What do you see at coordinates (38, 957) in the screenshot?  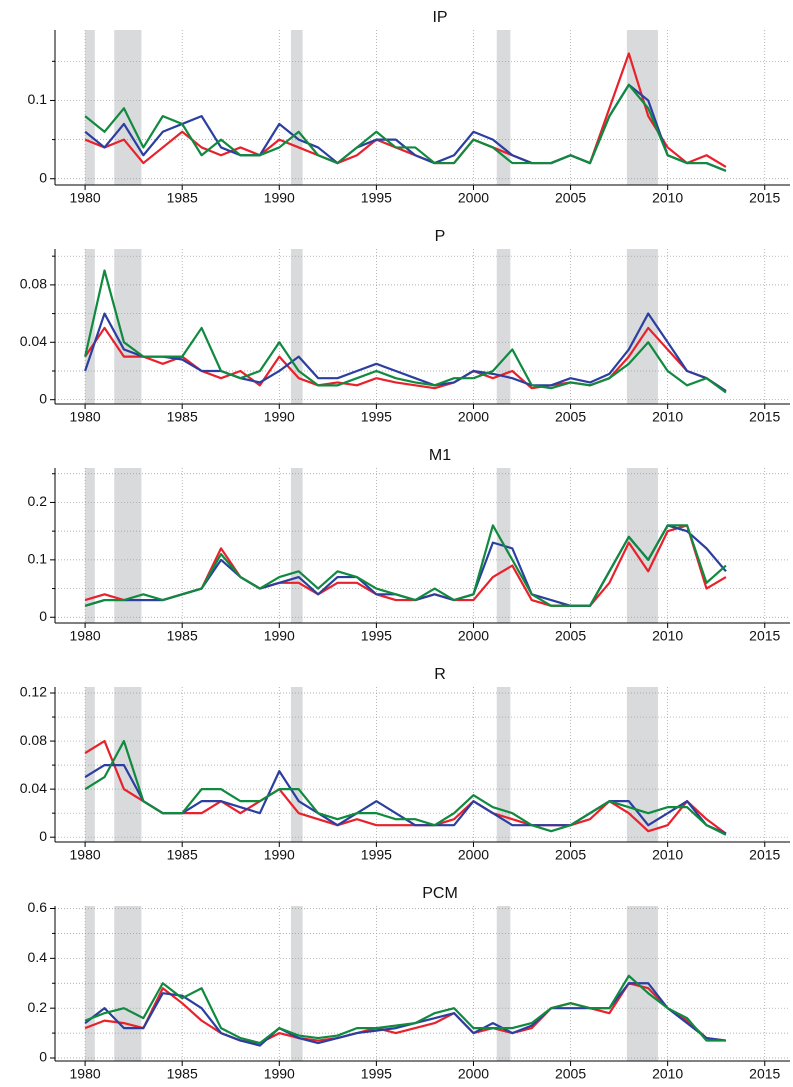 I see `y-tick-label: 0.4` at bounding box center [38, 957].